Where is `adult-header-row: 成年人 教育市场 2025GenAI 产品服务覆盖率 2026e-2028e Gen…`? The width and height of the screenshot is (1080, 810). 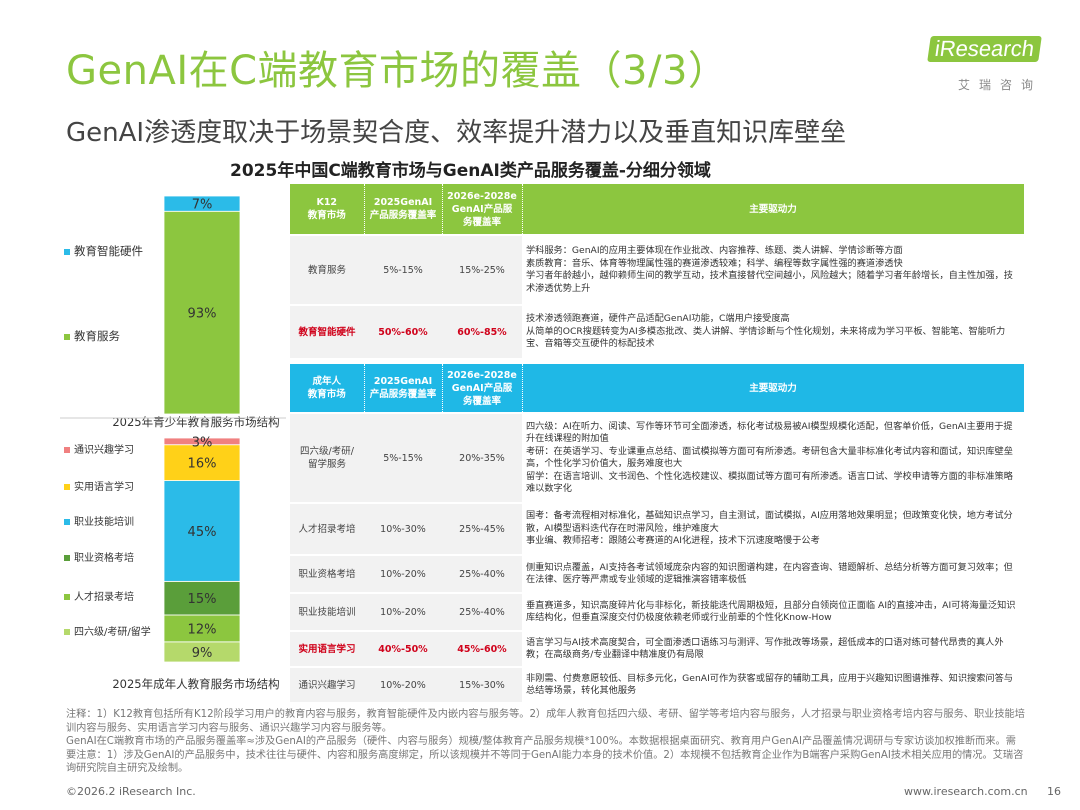
adult-header-row: 成年人 教育市场 2025GenAI 产品服务覆盖率 2026e-2028e Gen… is located at coordinates (657, 389).